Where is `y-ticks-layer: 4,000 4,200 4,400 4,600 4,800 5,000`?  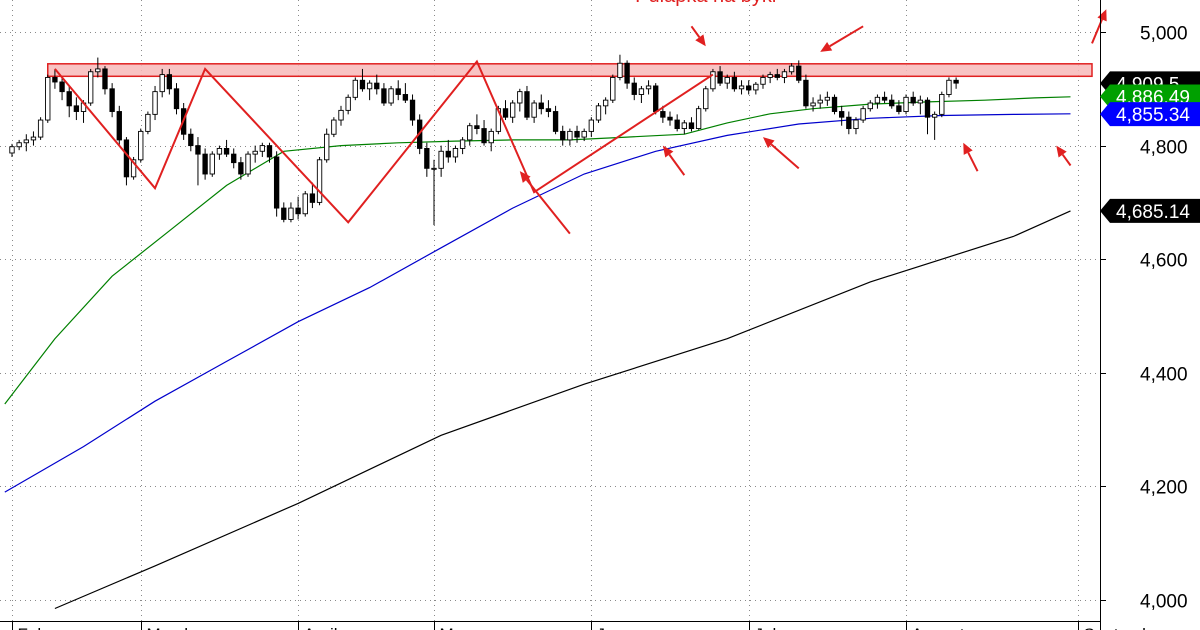 y-ticks-layer: 4,000 4,200 4,400 4,600 4,800 5,000 is located at coordinates (1144, 318).